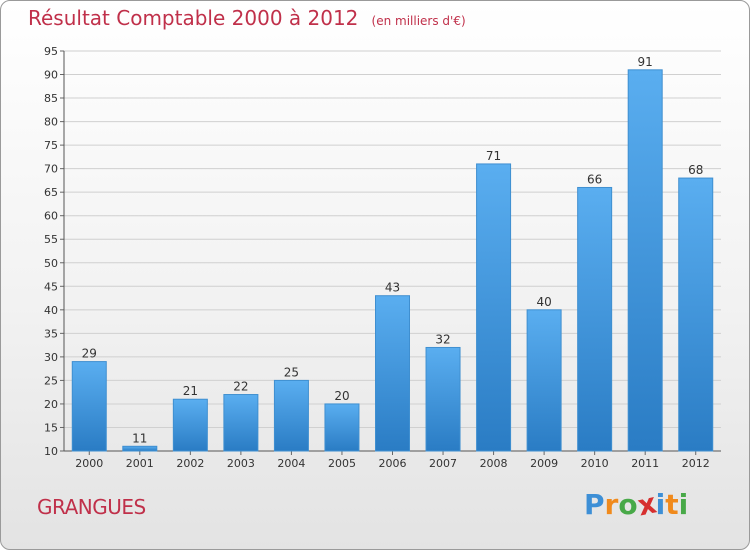 The height and width of the screenshot is (550, 750). Describe the element at coordinates (89, 406) in the screenshot. I see `bar-2000` at that location.